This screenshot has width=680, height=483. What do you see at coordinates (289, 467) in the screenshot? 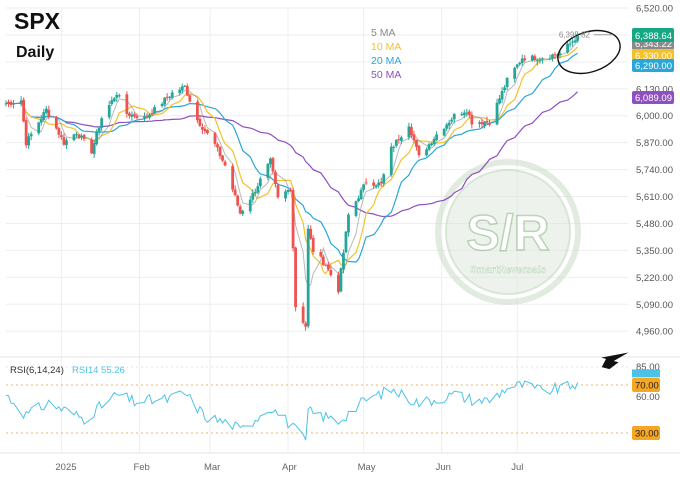
I see `time-tick-label: Apr` at bounding box center [289, 467].